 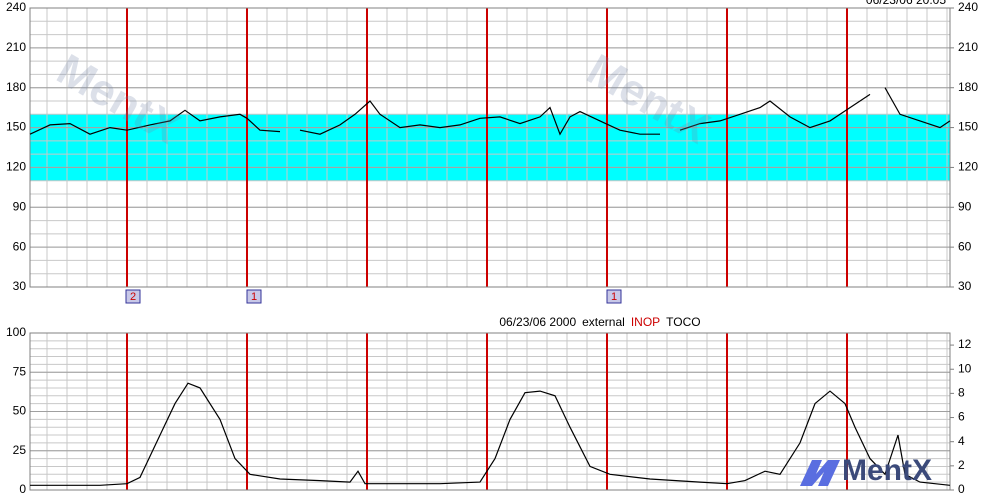 I want to click on y2-tick-label: 210, so click(x=968, y=47).